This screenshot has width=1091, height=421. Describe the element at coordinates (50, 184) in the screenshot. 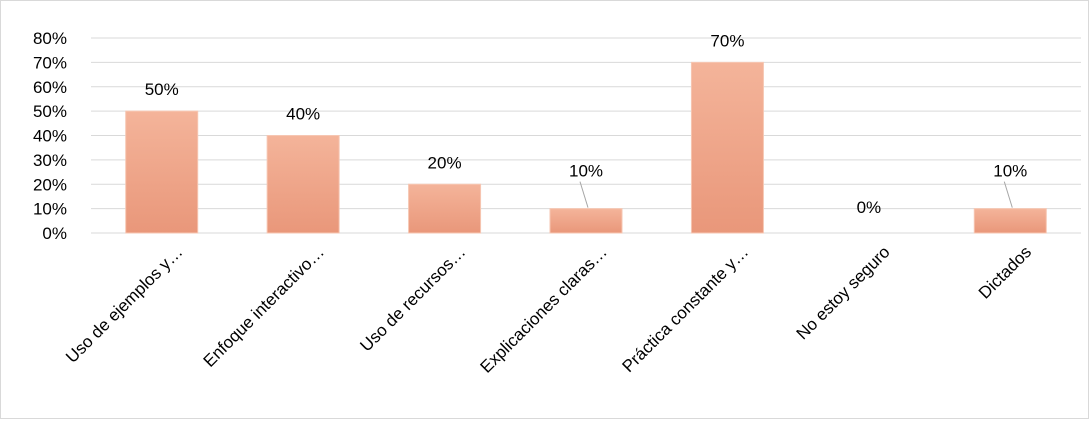

I see `y-tick-label: 20%` at that location.